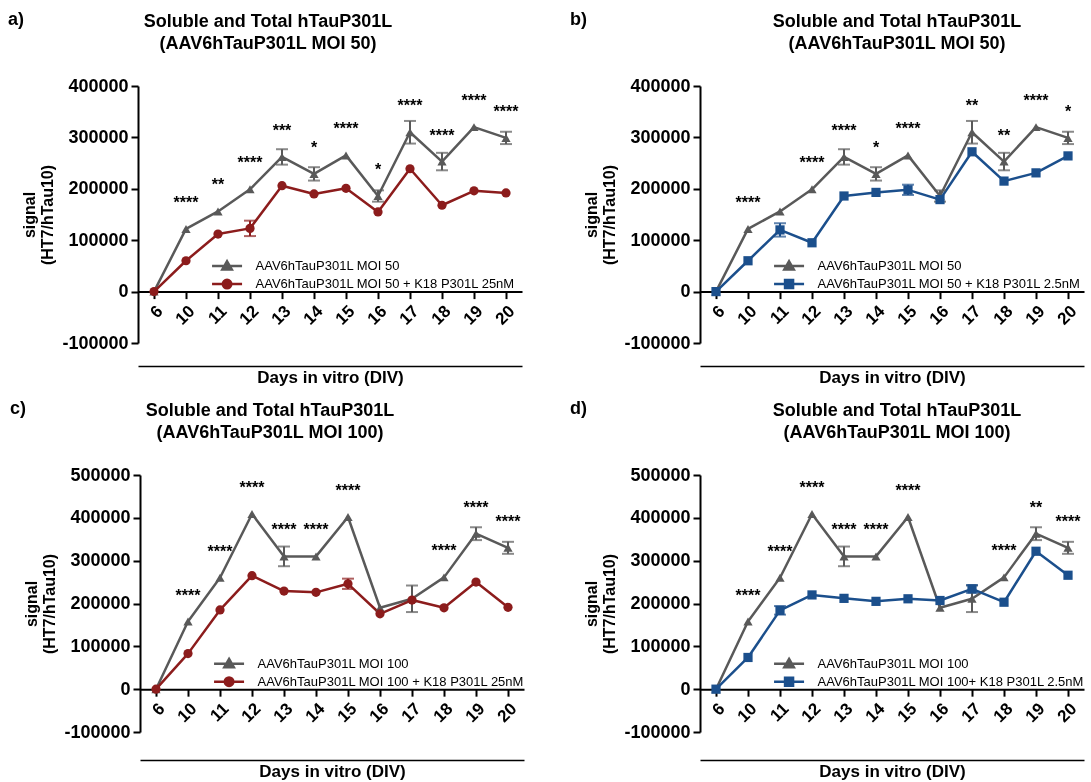 The image size is (1091, 782). What do you see at coordinates (268, 43) in the screenshot?
I see `chart-subtitle: (AAV6hTauP301L MOI 50)` at bounding box center [268, 43].